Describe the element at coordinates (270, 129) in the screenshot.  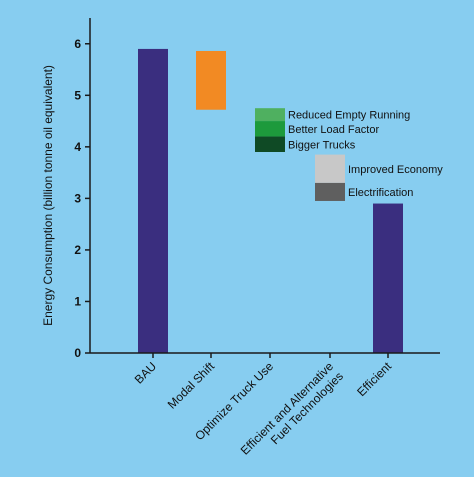
I see `bar-better-load-factor` at that location.